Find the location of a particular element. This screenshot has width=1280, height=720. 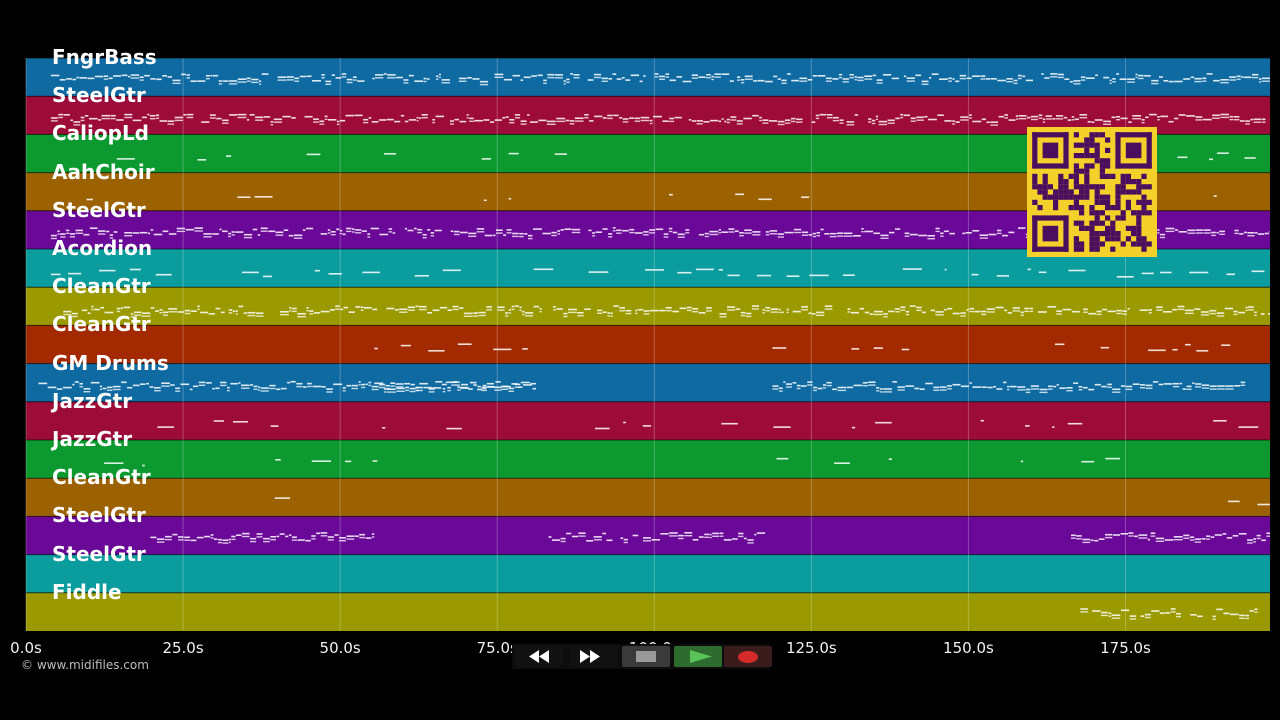

stop-icon is located at coordinates (646, 656).